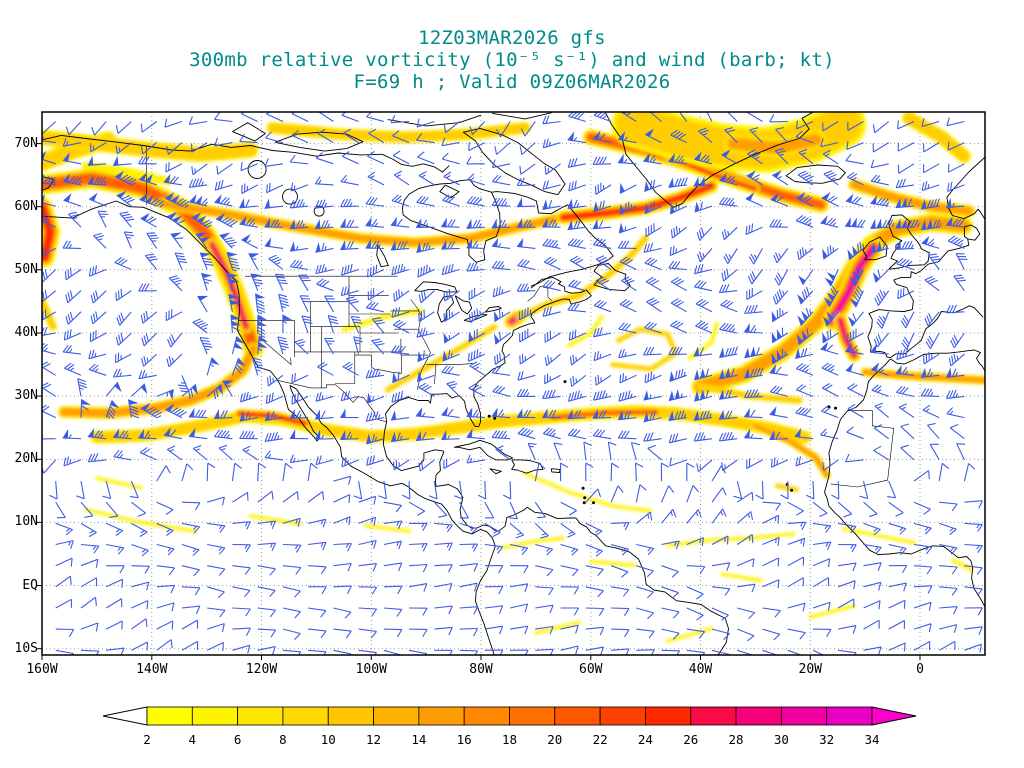 The image size is (1024, 768). Describe the element at coordinates (26, 269) in the screenshot. I see `lat-label: 50N` at that location.